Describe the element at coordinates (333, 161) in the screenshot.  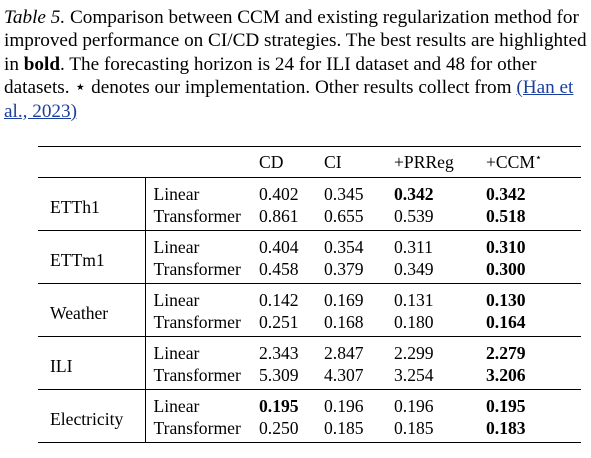
I see `header-ci: CI` at that location.